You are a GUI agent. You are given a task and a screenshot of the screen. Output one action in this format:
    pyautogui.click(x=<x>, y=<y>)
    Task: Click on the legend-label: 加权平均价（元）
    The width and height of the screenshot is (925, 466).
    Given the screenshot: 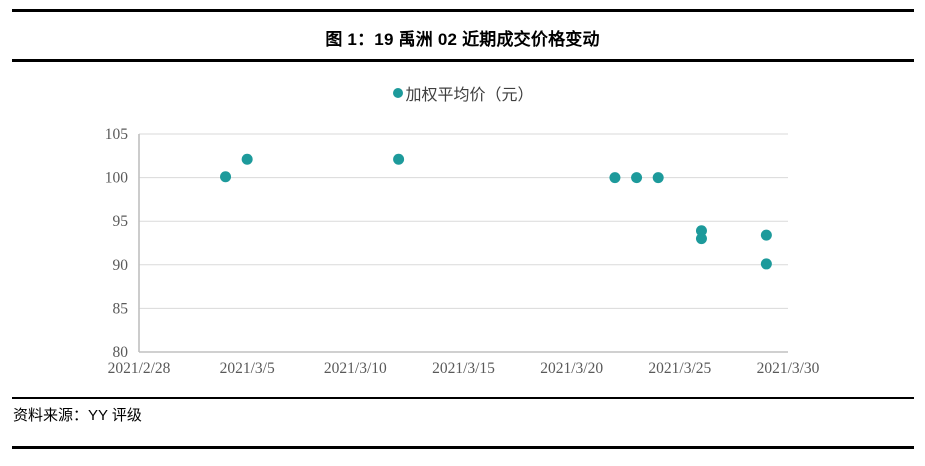 What is the action you would take?
    pyautogui.click(x=469, y=95)
    